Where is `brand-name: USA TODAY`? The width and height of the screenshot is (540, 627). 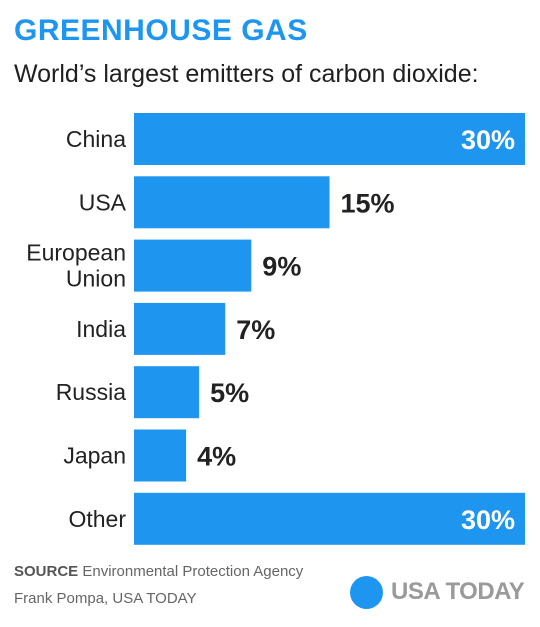 brand-name: USA TODAY is located at coordinates (458, 591).